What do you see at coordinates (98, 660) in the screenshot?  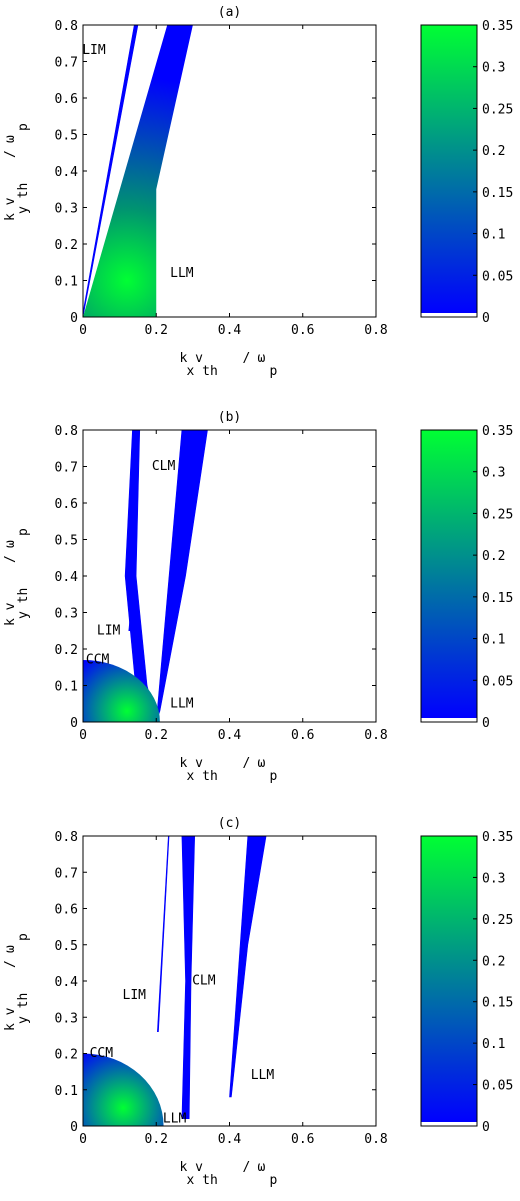 I see `annotation-ccm: CCM` at bounding box center [98, 660].